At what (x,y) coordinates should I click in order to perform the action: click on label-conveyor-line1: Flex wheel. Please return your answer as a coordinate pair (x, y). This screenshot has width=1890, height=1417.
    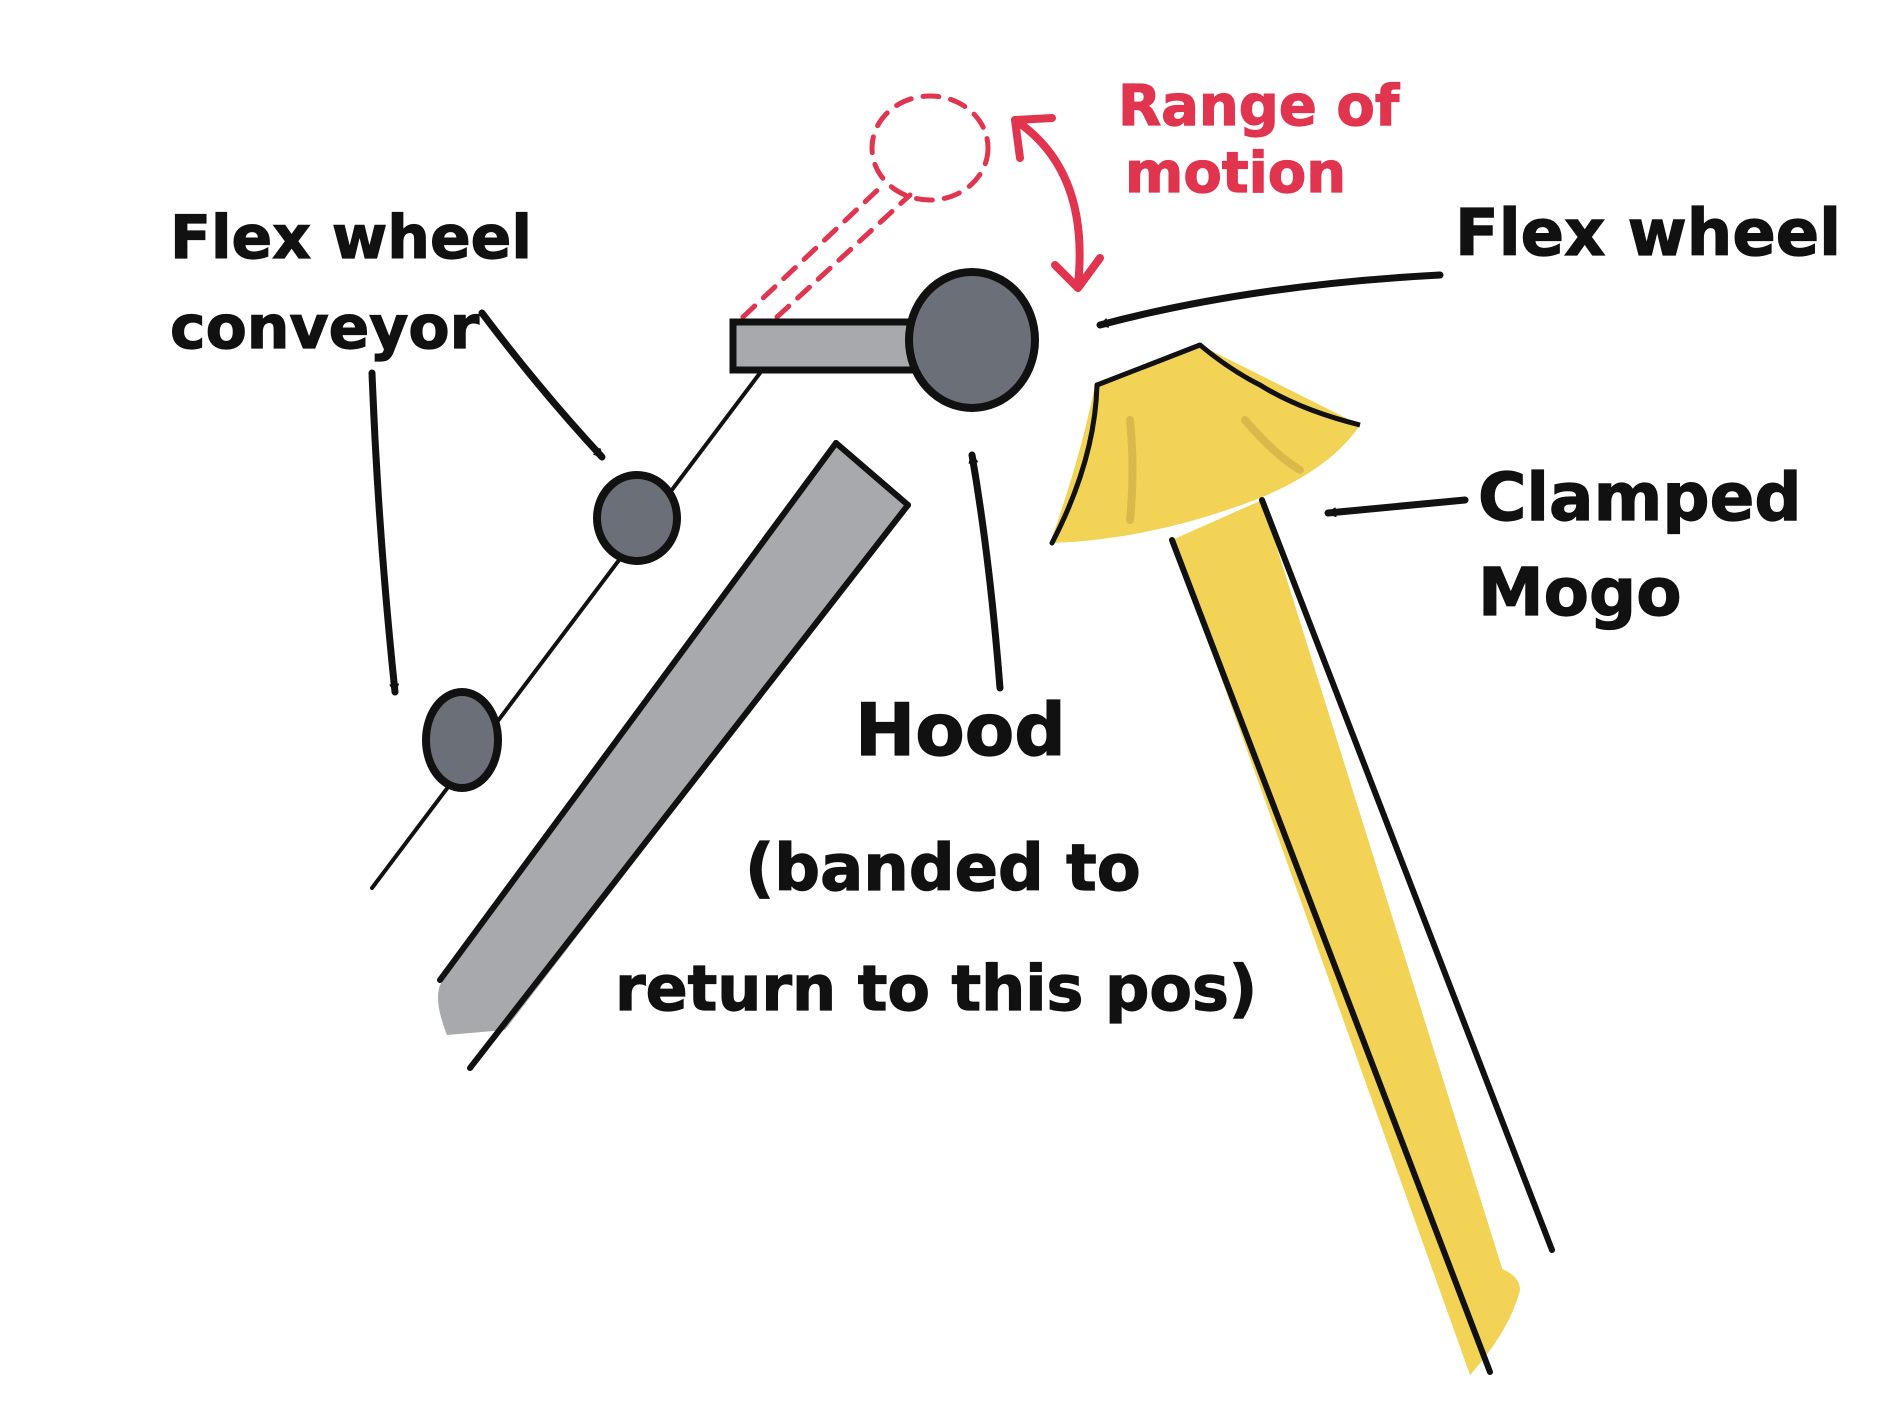
    Looking at the image, I should click on (351, 238).